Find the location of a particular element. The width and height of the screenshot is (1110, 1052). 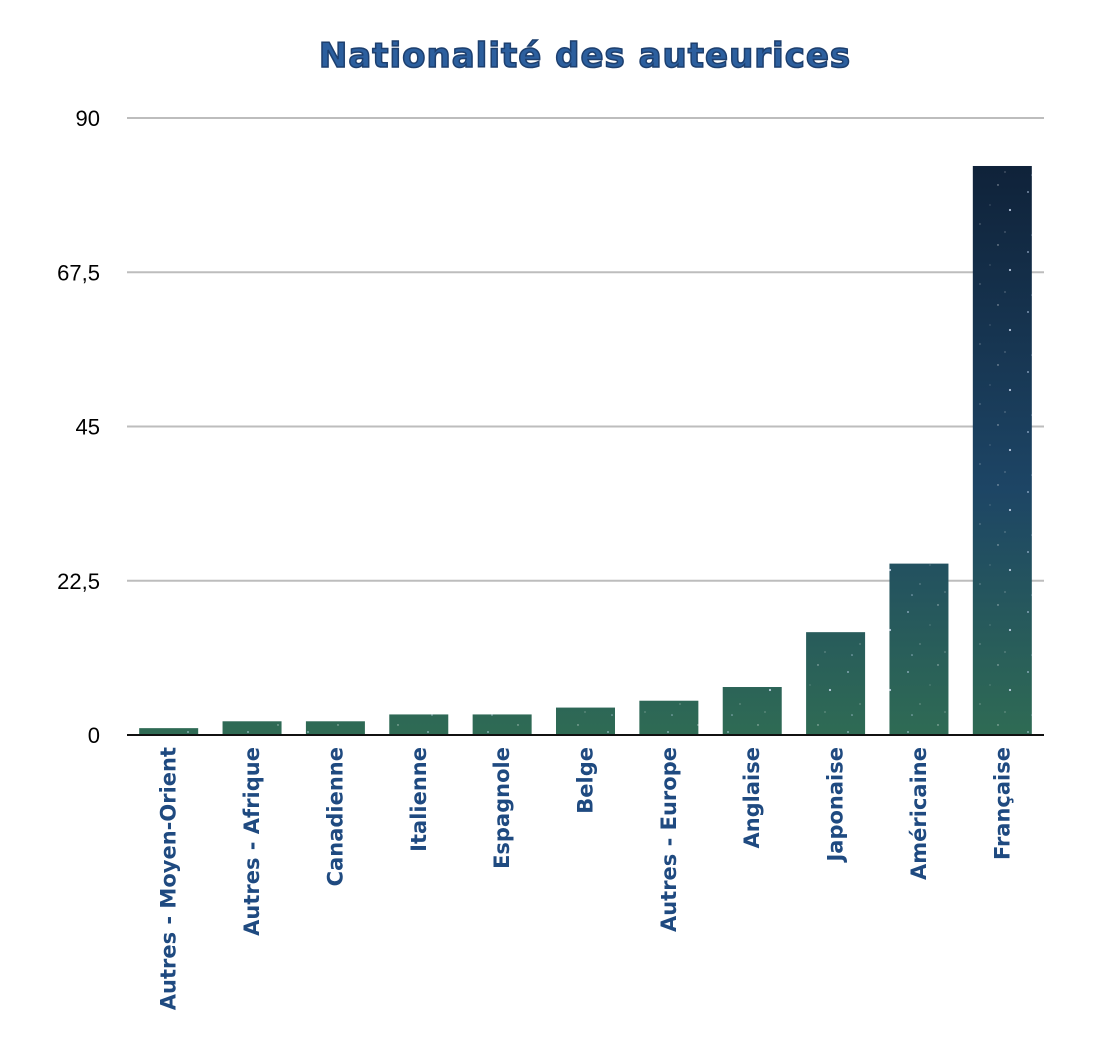

x-tick-label: Autres - Europe is located at coordinates (669, 839).